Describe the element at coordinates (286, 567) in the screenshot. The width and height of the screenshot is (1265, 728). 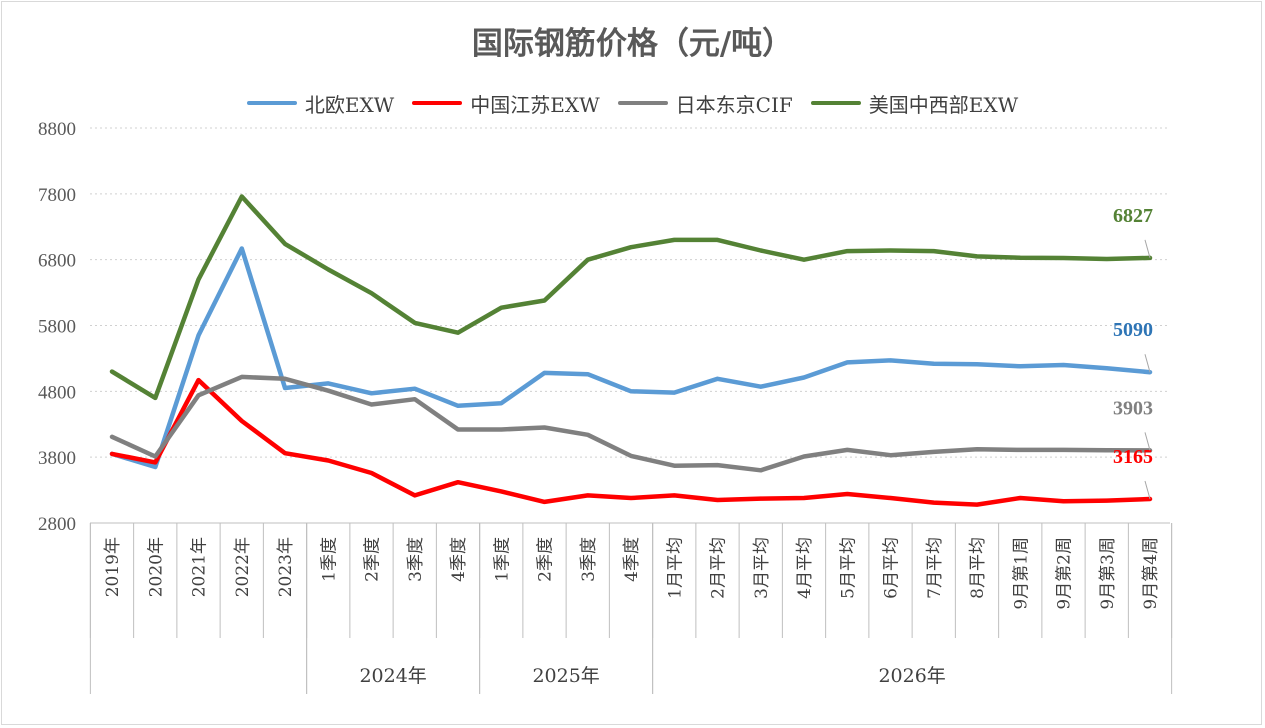
I see `x-tick-label: 2023年` at that location.